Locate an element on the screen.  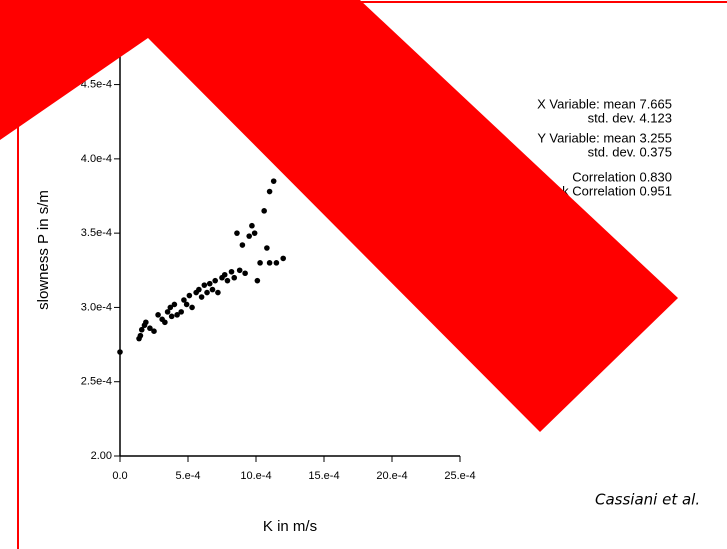
y-tick-label: 4.5e-4 is located at coordinates (96, 84).